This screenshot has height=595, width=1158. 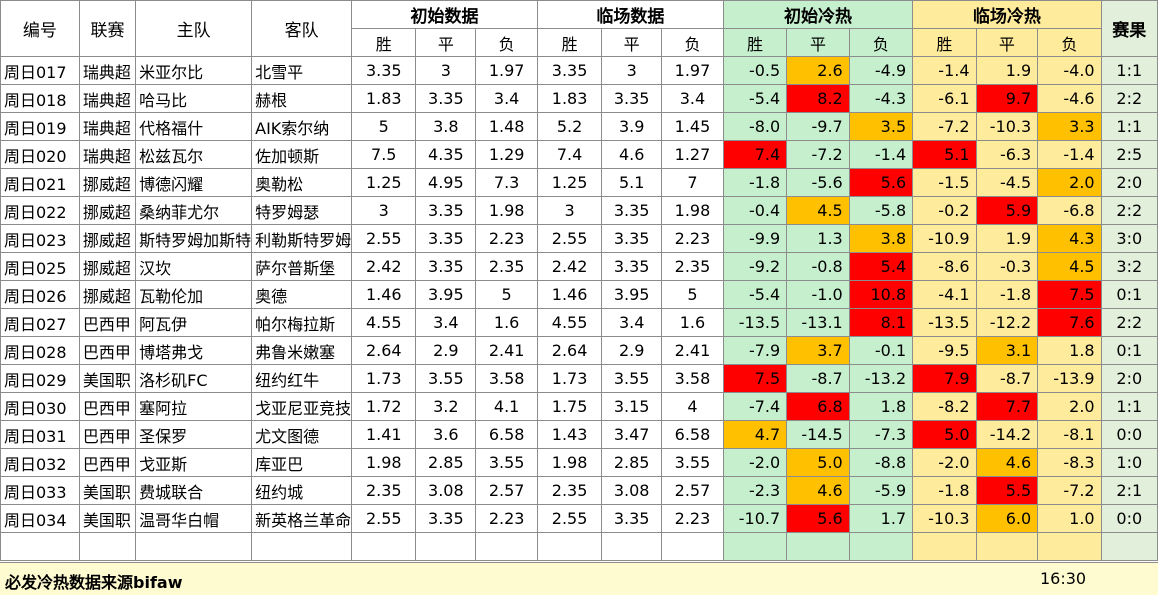 I want to click on live-heat-draw: 5.5, so click(x=1007, y=490).